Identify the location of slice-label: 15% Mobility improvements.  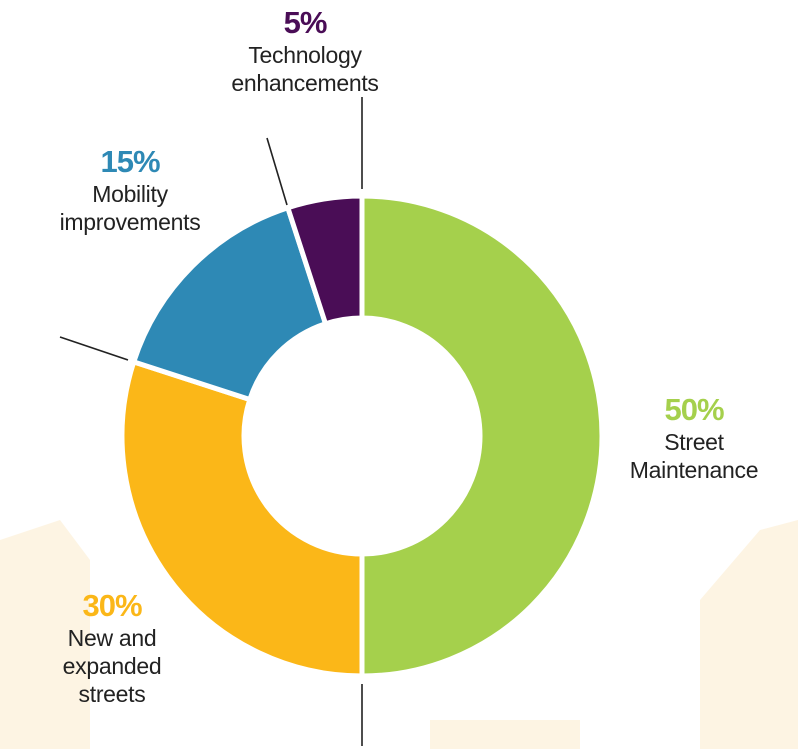
(130, 190).